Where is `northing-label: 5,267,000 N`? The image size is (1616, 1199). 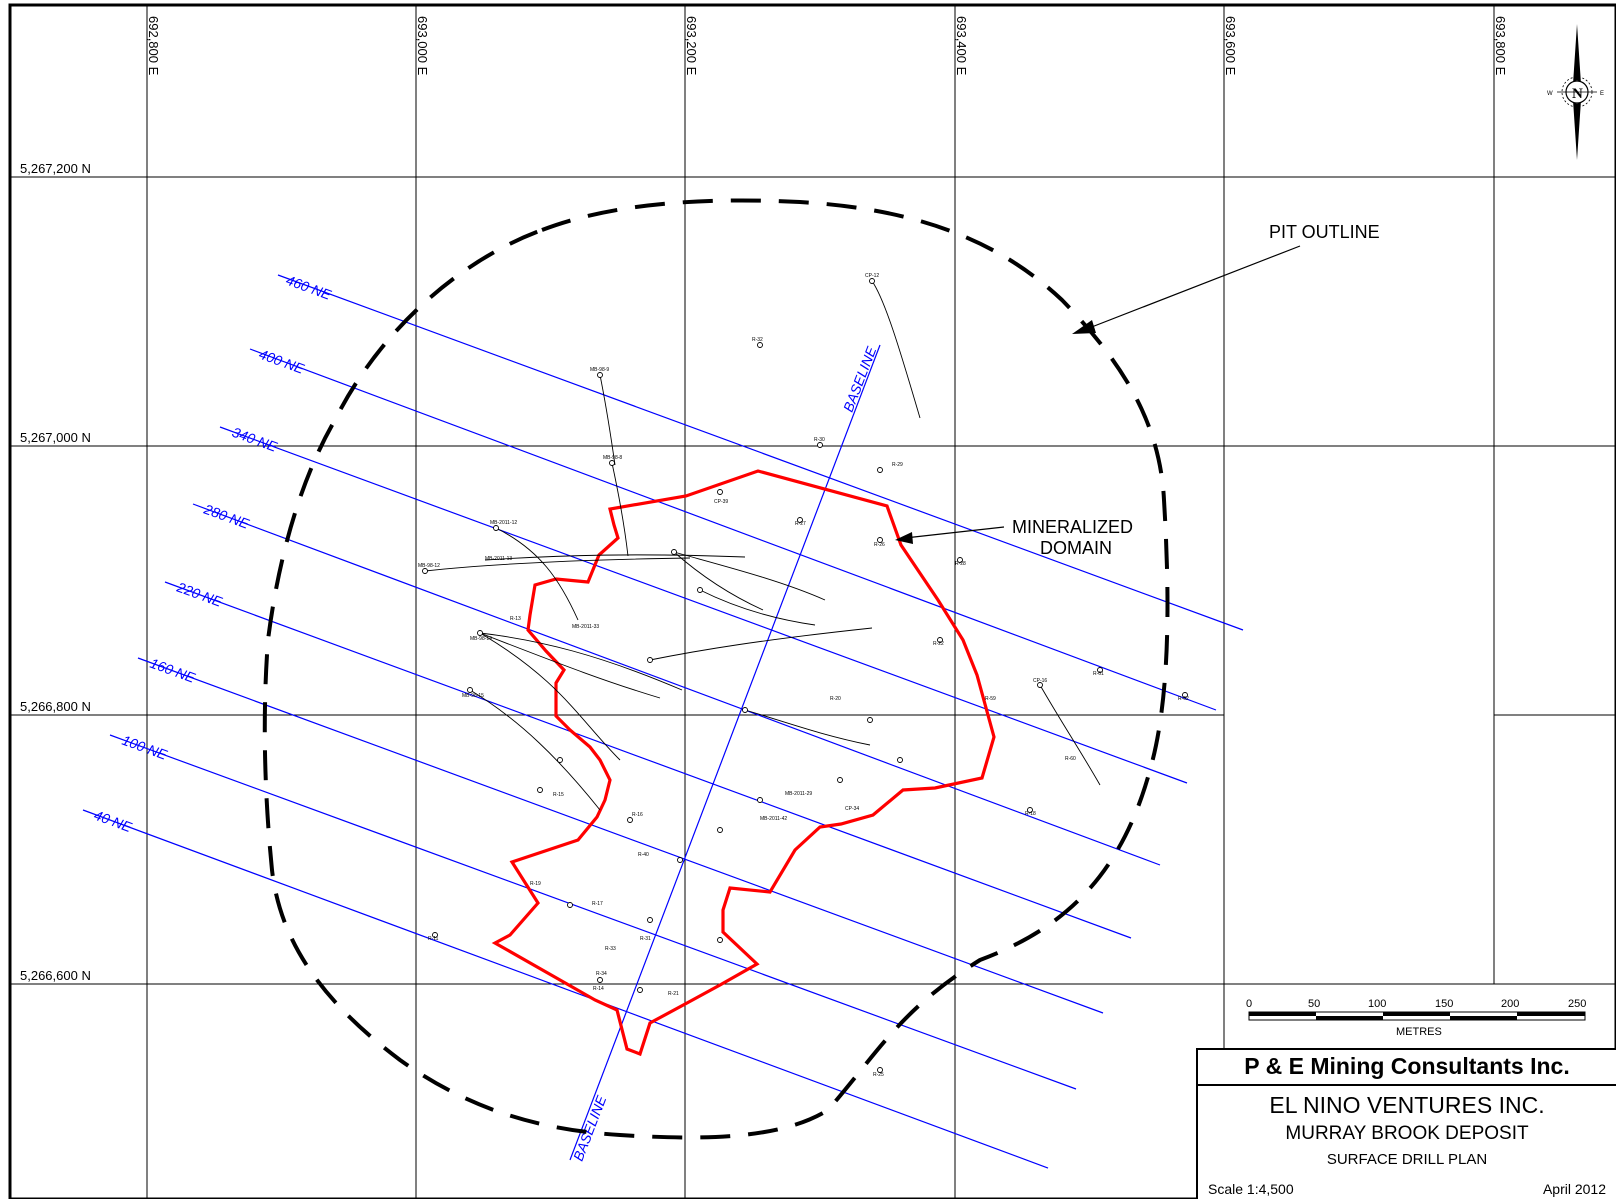
northing-label: 5,267,000 N is located at coordinates (55, 437).